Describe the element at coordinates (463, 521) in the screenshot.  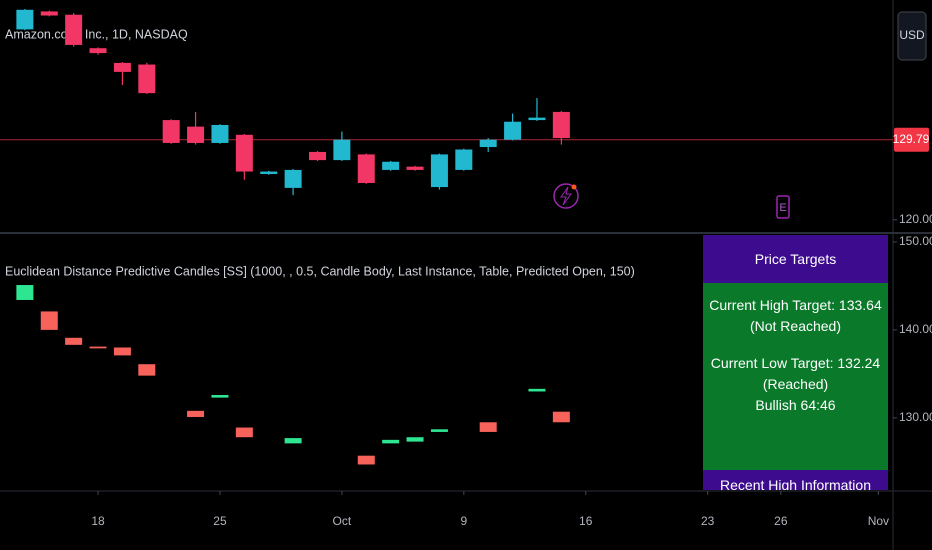
I see `x-tick-label: 9` at that location.